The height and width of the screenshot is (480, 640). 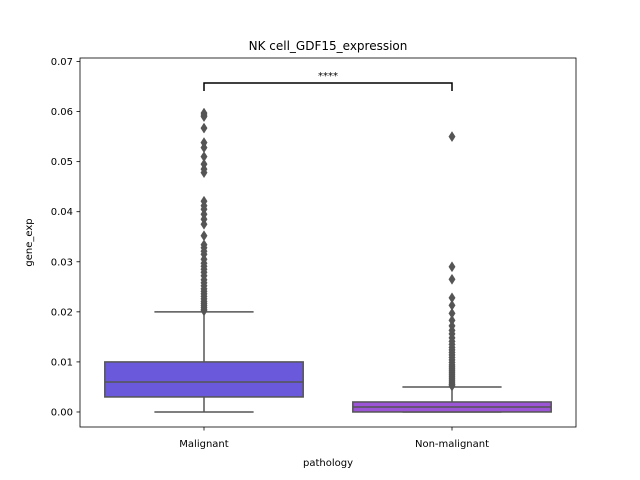 I want to click on significance-bracket, so click(x=328, y=87).